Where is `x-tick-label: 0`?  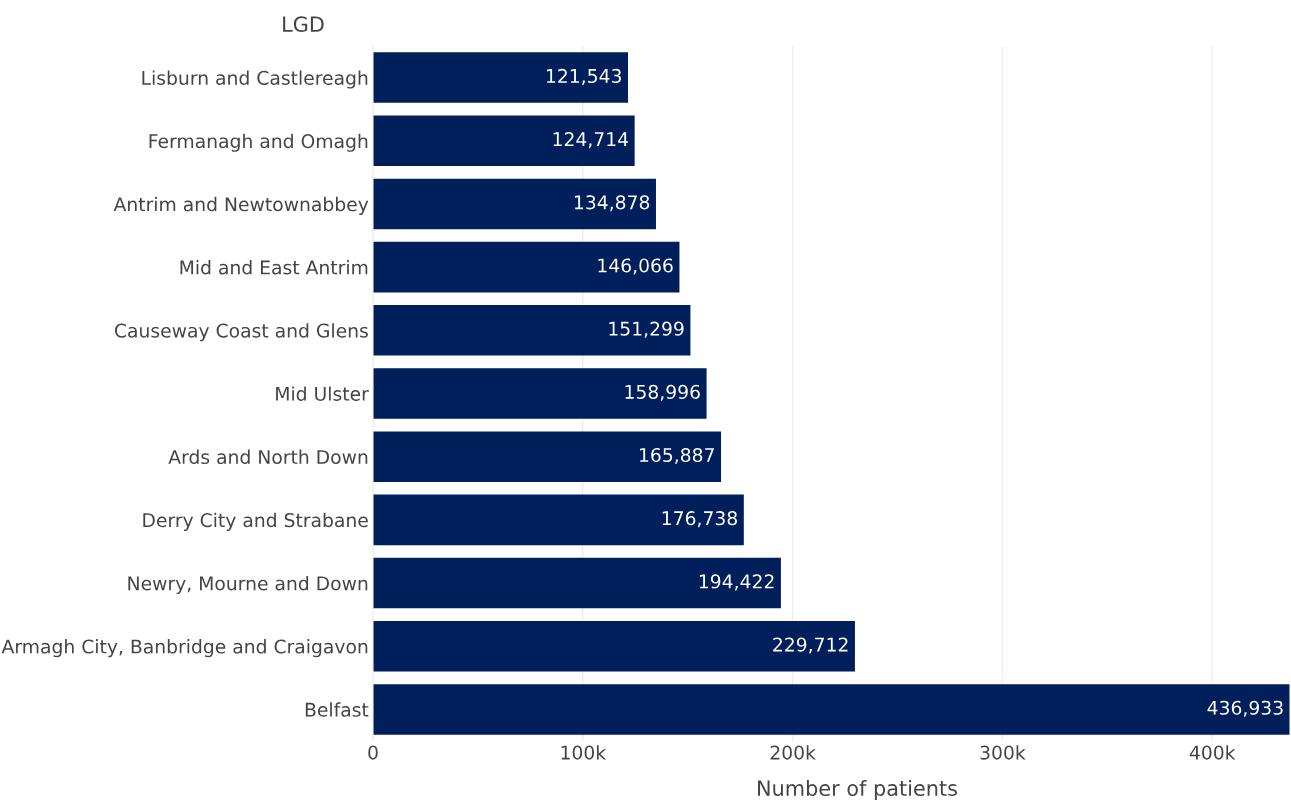
x-tick-label: 0 is located at coordinates (373, 752).